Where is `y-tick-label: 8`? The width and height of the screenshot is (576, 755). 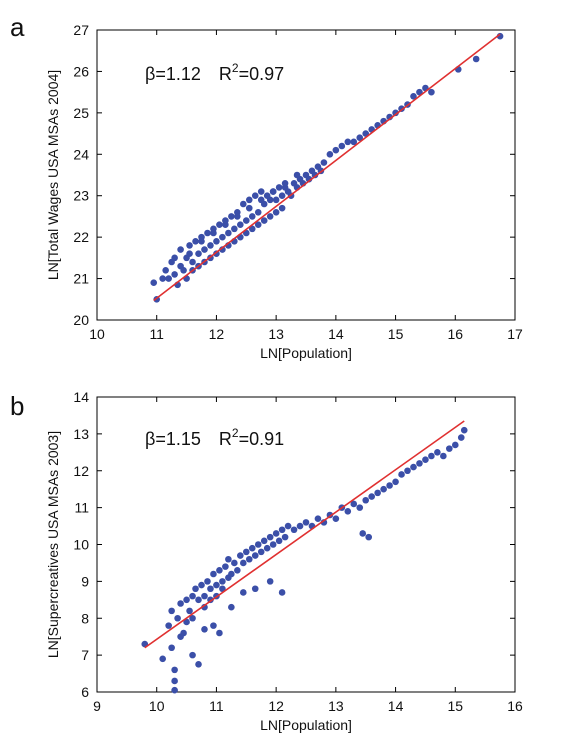 y-tick-label: 8 is located at coordinates (85, 618).